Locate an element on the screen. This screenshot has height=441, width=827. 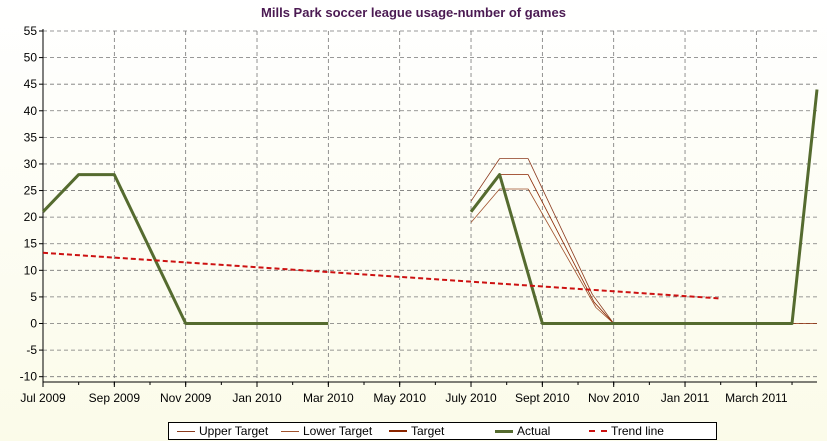
x-tick-label: Jan 2010 is located at coordinates (257, 398).